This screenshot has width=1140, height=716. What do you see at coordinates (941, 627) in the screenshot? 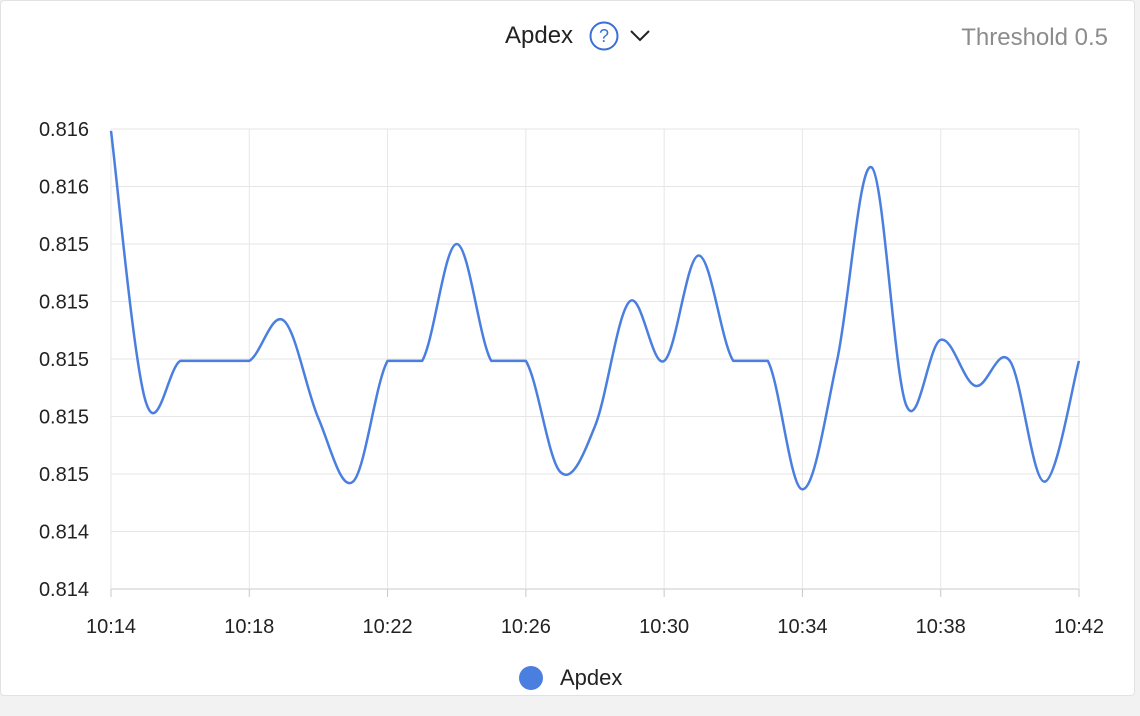
I see `x-tick-label: 10:38` at bounding box center [941, 627].